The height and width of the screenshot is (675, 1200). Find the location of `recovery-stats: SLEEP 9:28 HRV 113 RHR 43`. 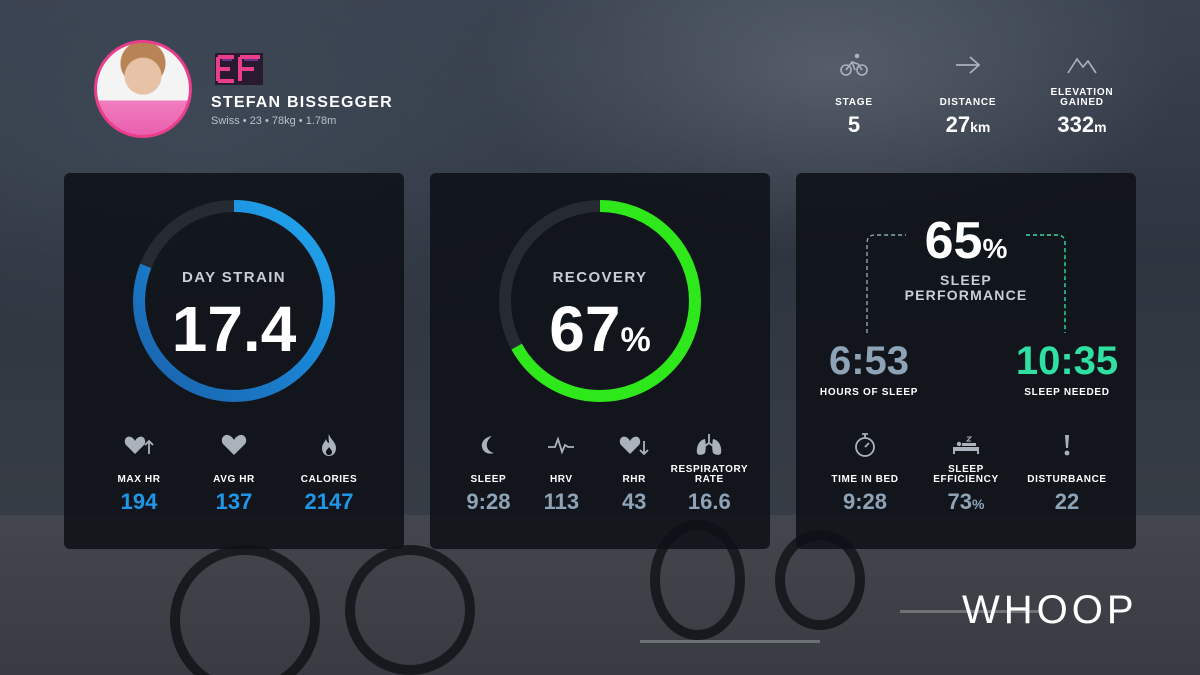

recovery-stats: SLEEP 9:28 HRV 113 RHR 43 is located at coordinates (600, 473).